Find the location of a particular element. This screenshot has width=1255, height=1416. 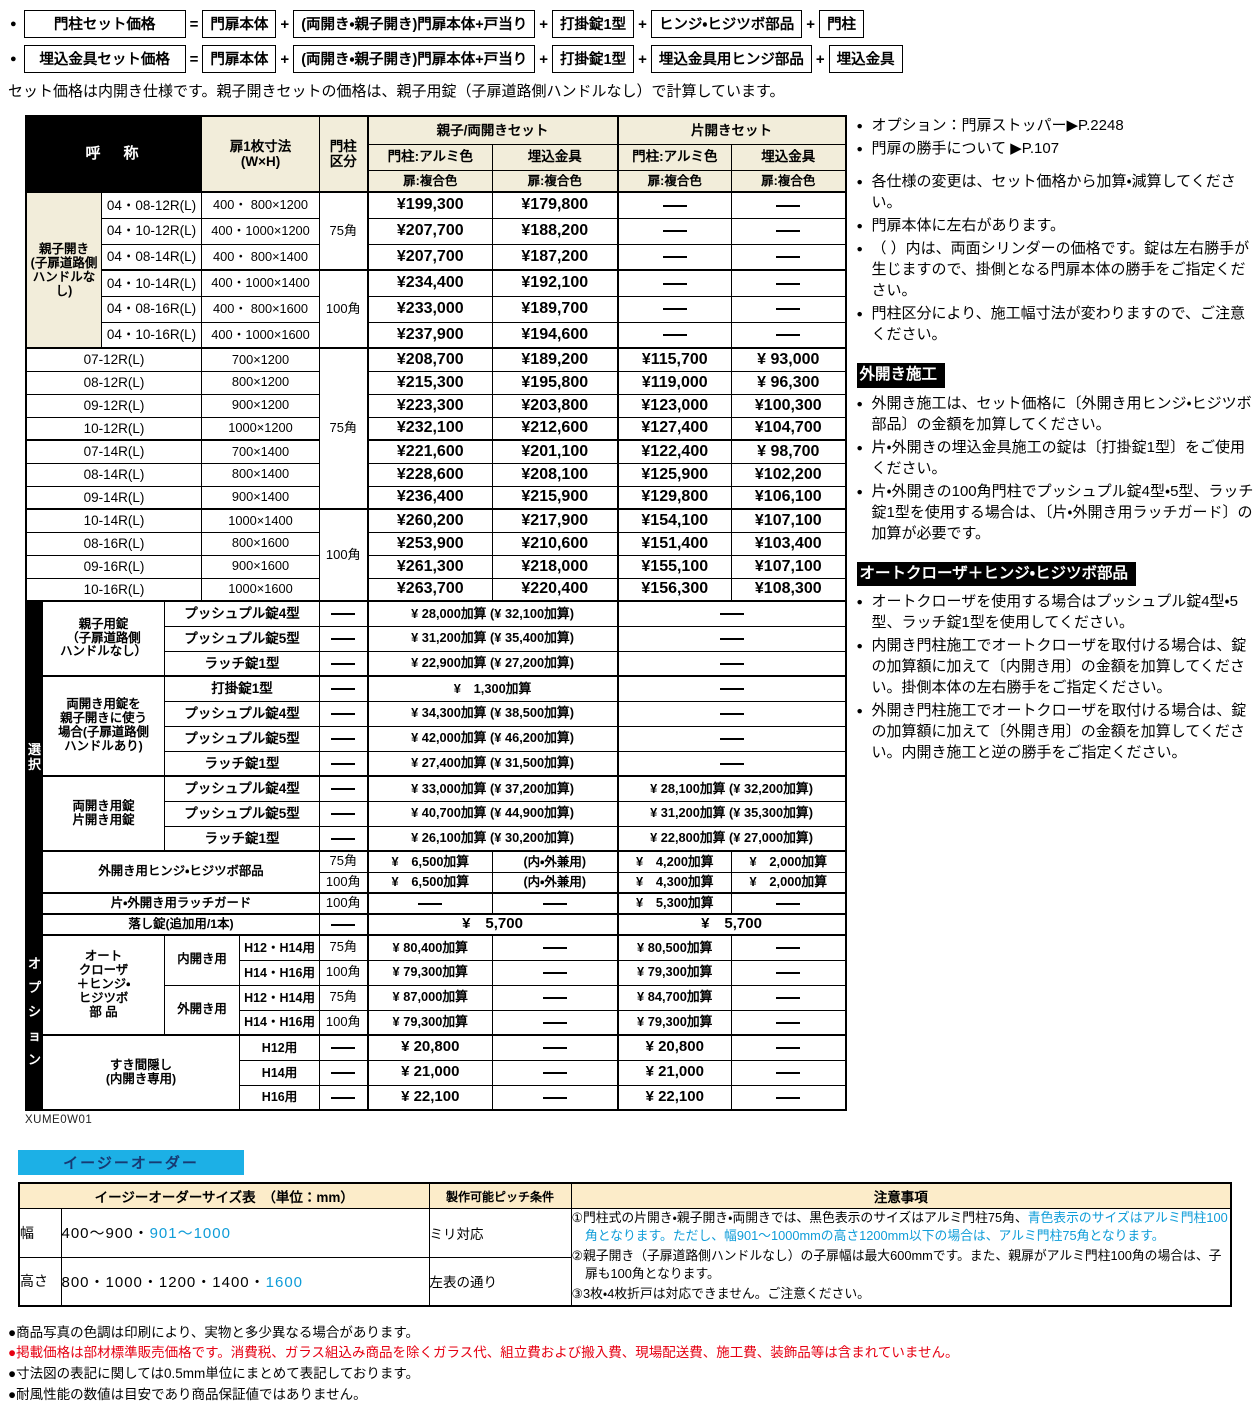

price-cell: ¥208,100 is located at coordinates (555, 474).